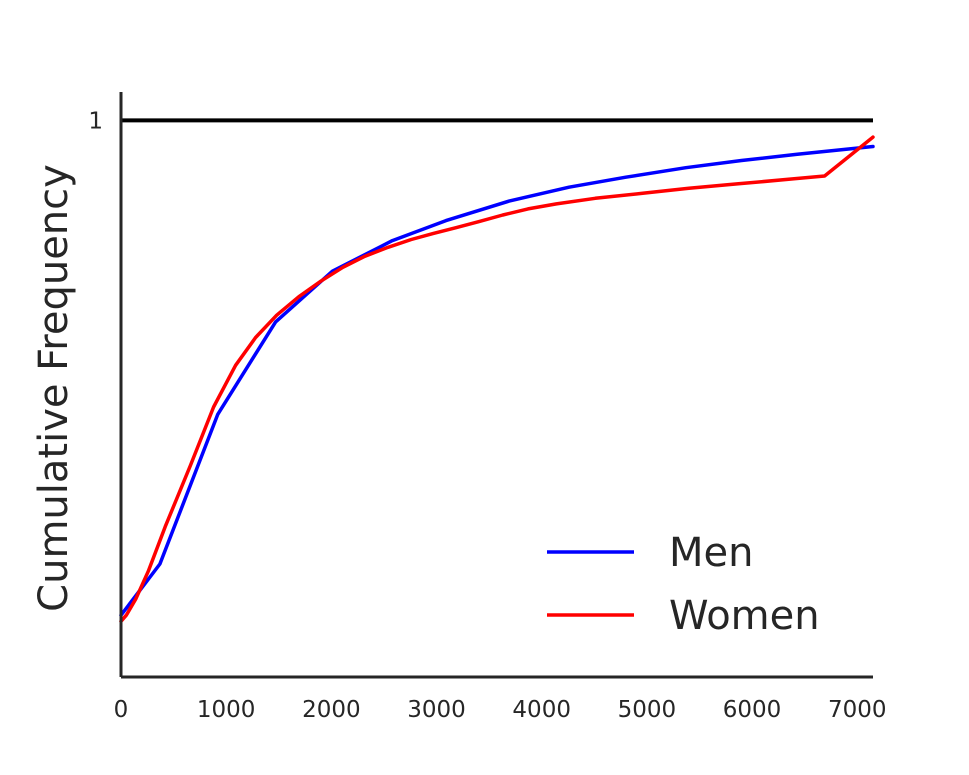 The width and height of the screenshot is (969, 775). What do you see at coordinates (54, 388) in the screenshot?
I see `y-axis-title: Cumulative Frequency` at bounding box center [54, 388].